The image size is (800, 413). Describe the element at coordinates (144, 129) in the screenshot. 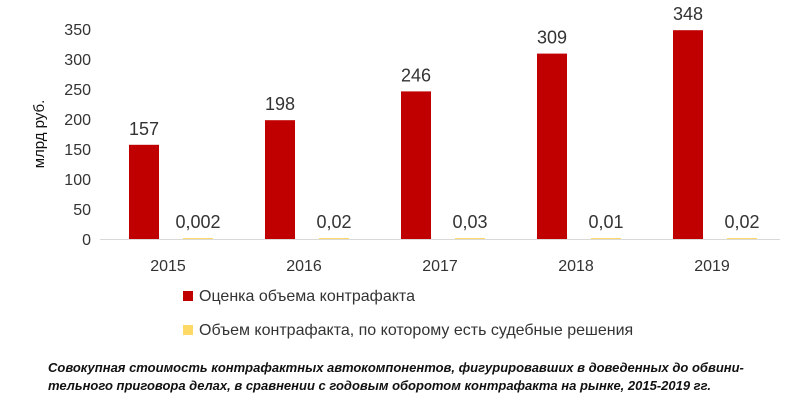

I see `data-label-estimate: 157` at that location.